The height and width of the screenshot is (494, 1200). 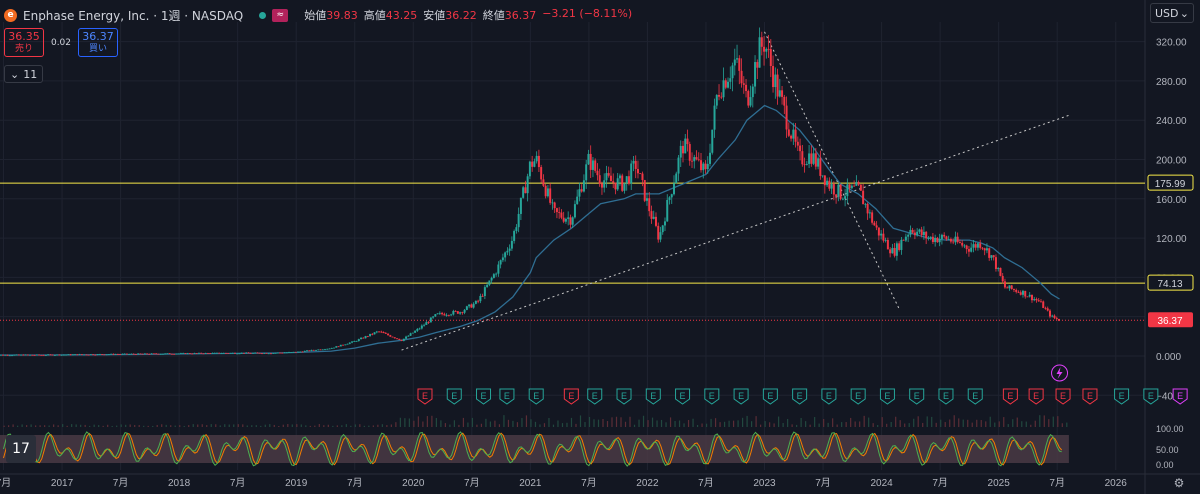 I want to click on buy-button: 36.37 買い, so click(x=98, y=42).